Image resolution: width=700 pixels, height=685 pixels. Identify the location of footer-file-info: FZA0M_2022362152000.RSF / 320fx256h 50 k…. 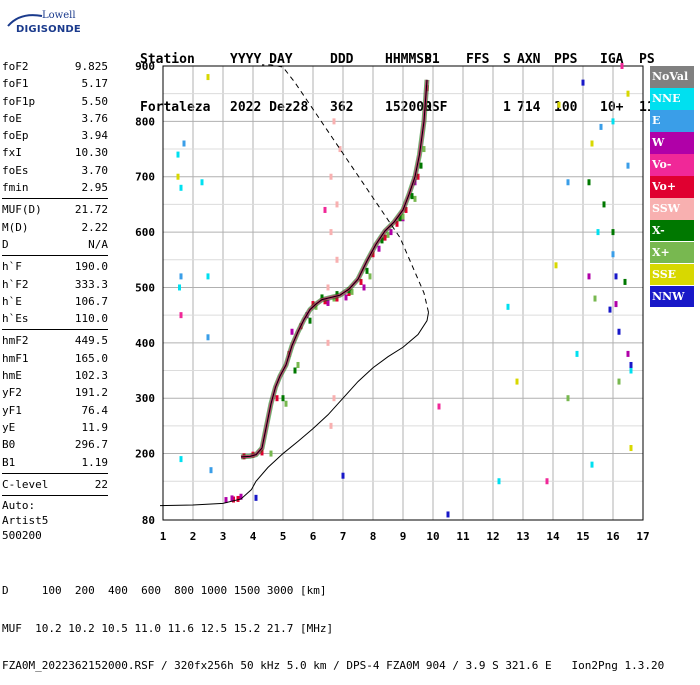
(333, 665).